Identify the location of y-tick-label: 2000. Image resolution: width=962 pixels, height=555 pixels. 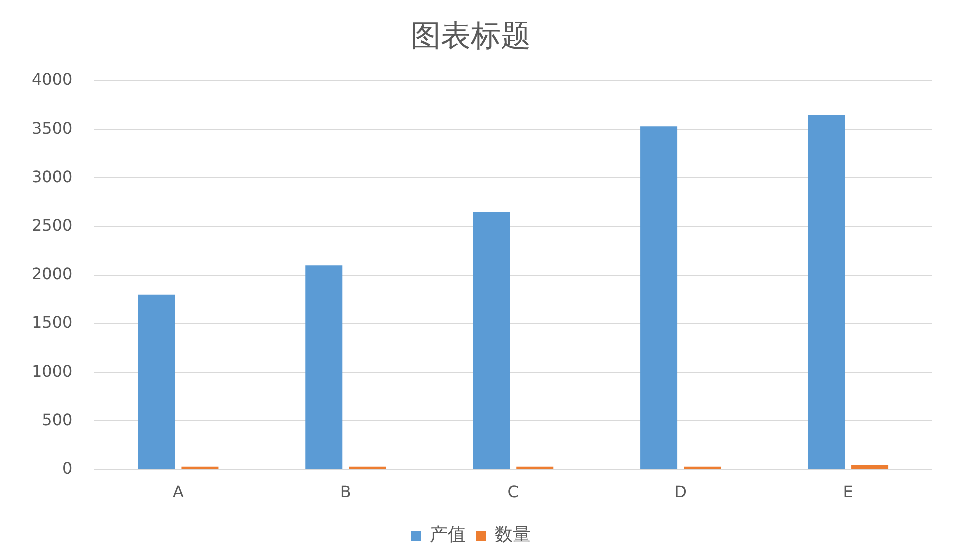
(52, 274).